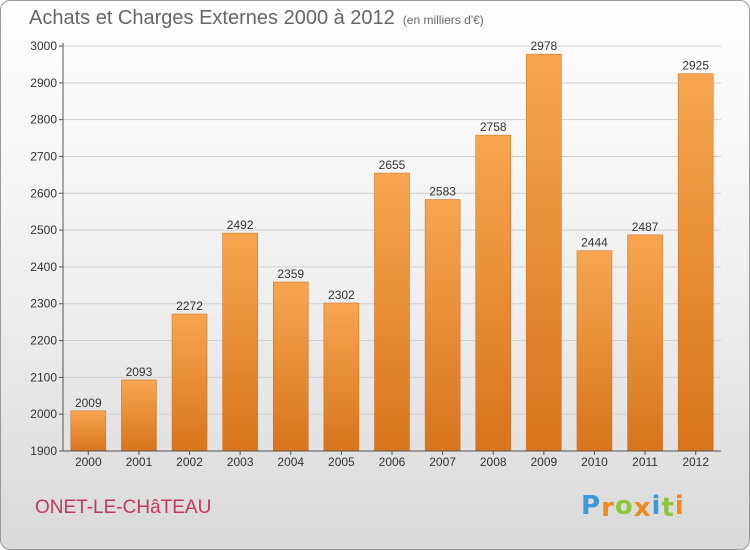 The image size is (750, 550). I want to click on bar-value-label: 2492, so click(240, 225).